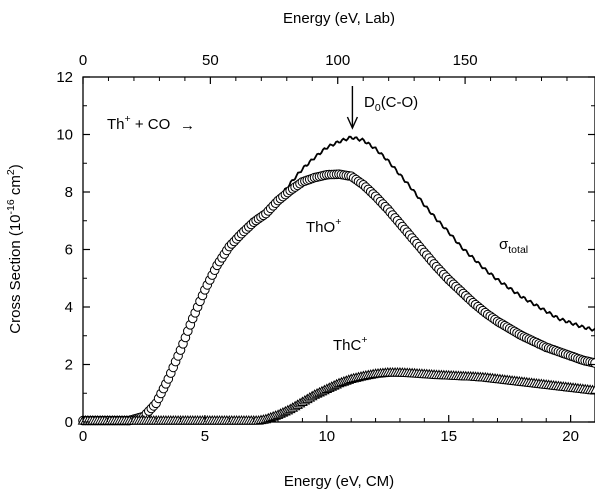  Describe the element at coordinates (69, 365) in the screenshot. I see `y-tick-label: 2` at that location.